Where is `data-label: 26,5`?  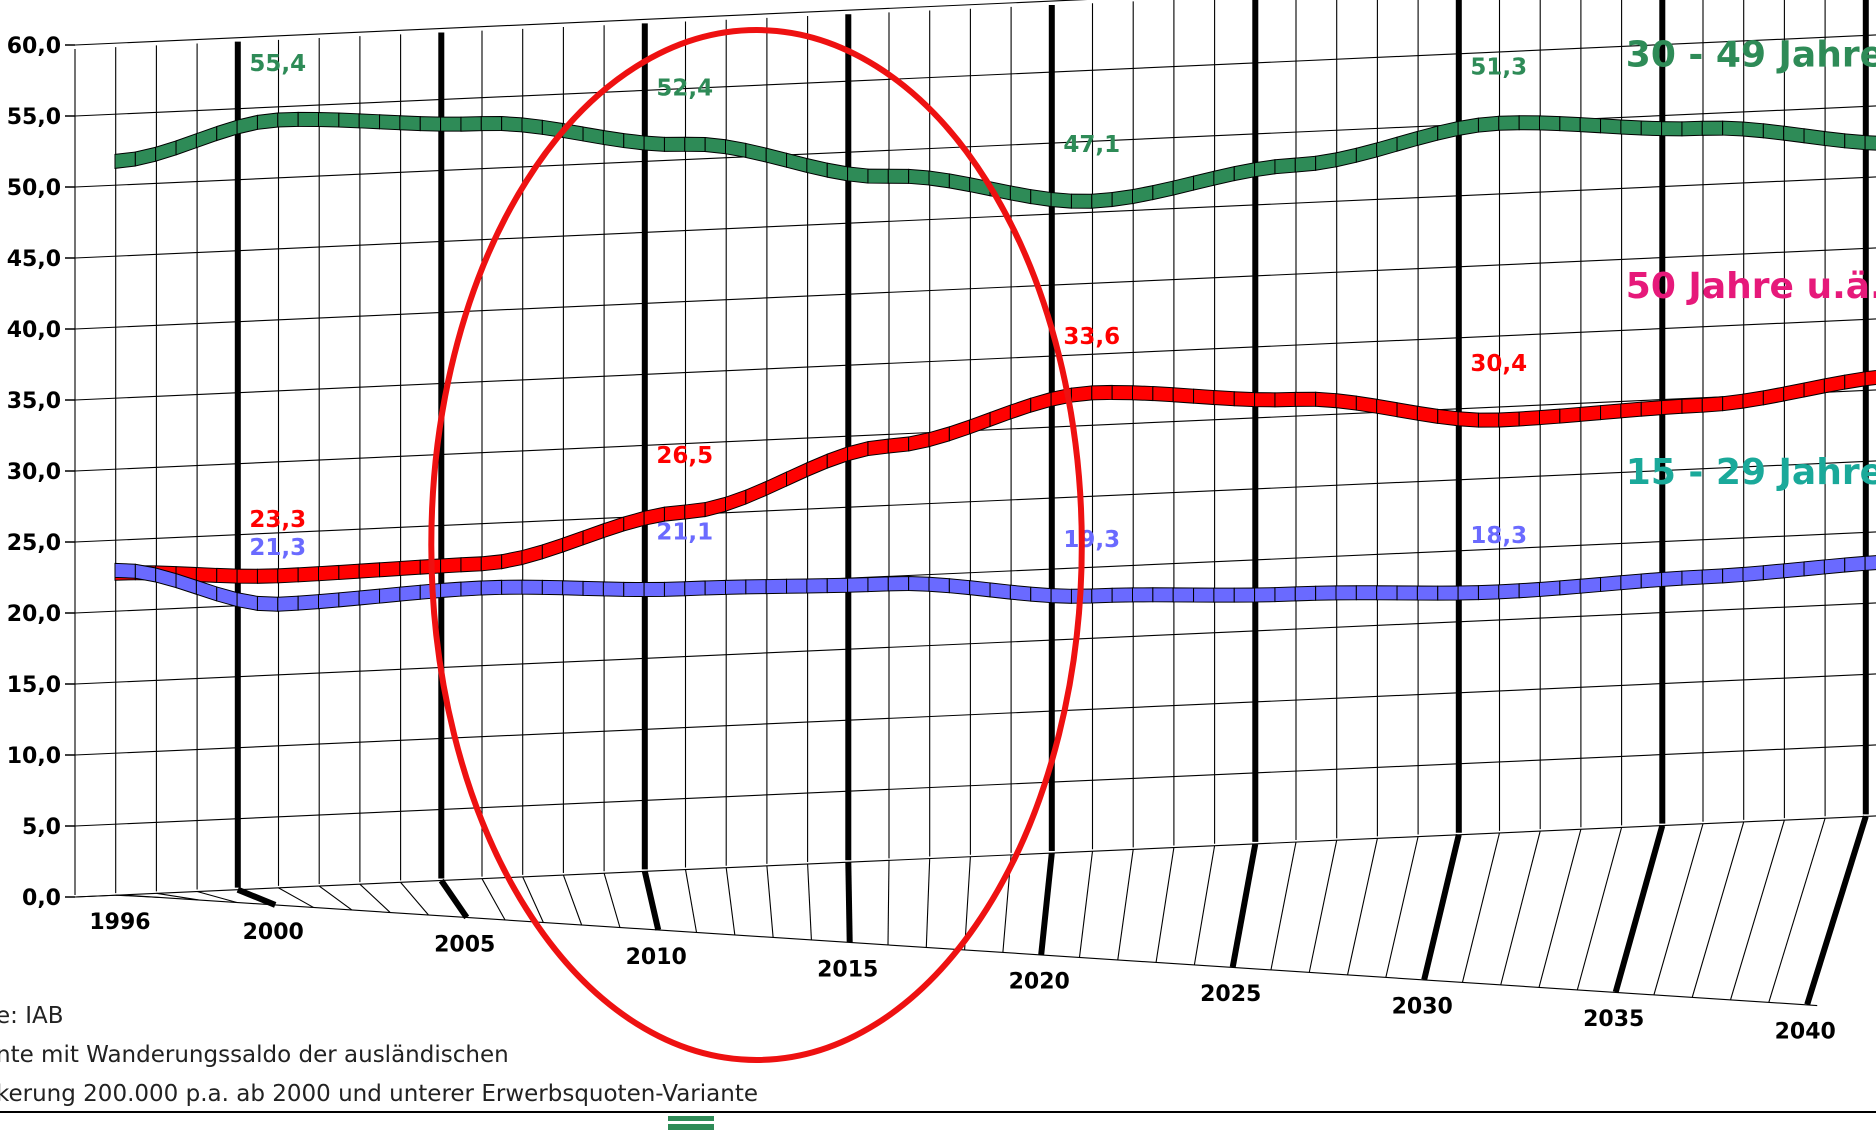 data-label: 26,5 is located at coordinates (684, 456).